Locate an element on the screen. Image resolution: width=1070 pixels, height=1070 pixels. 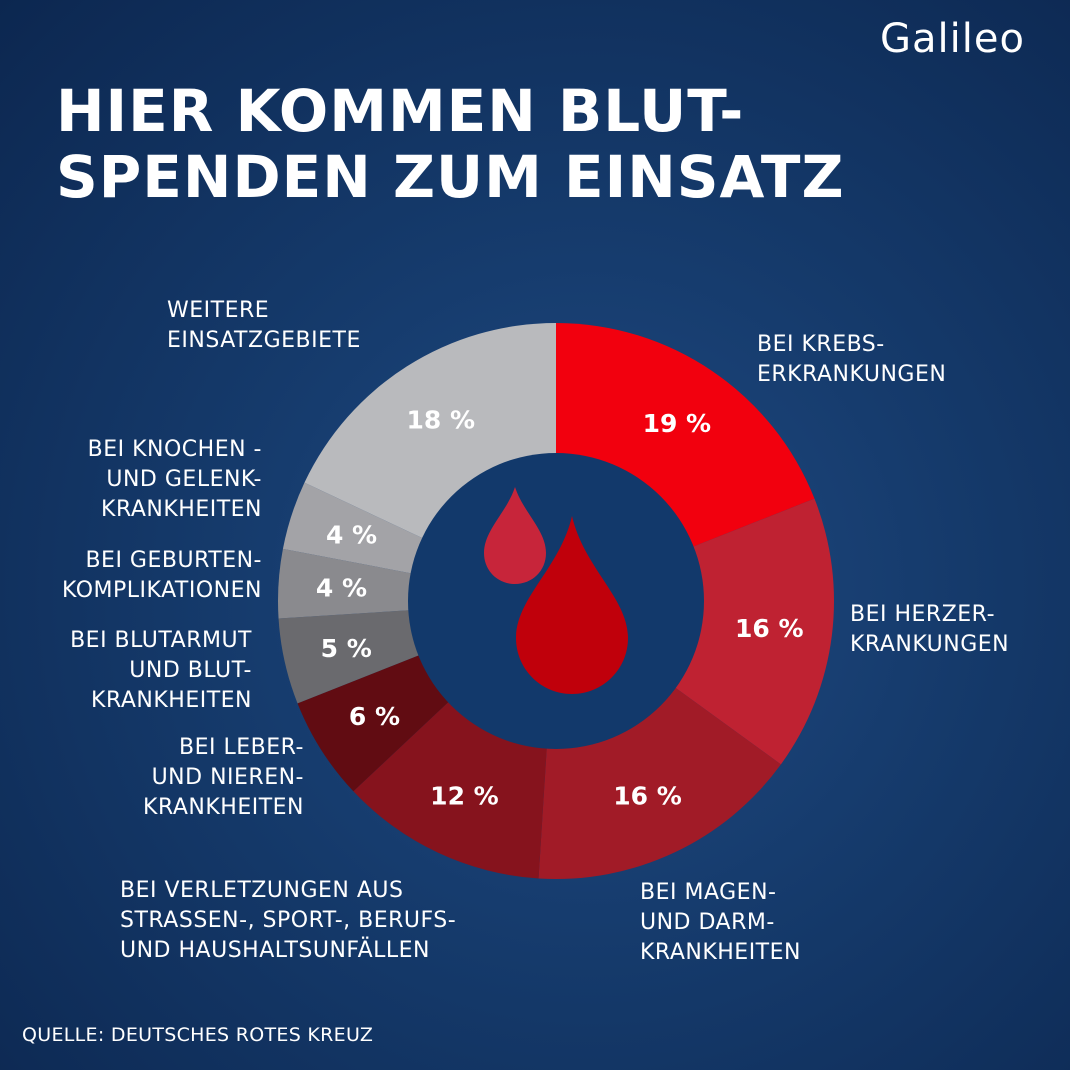
galileo-logo: Galileo is located at coordinates (952, 39).